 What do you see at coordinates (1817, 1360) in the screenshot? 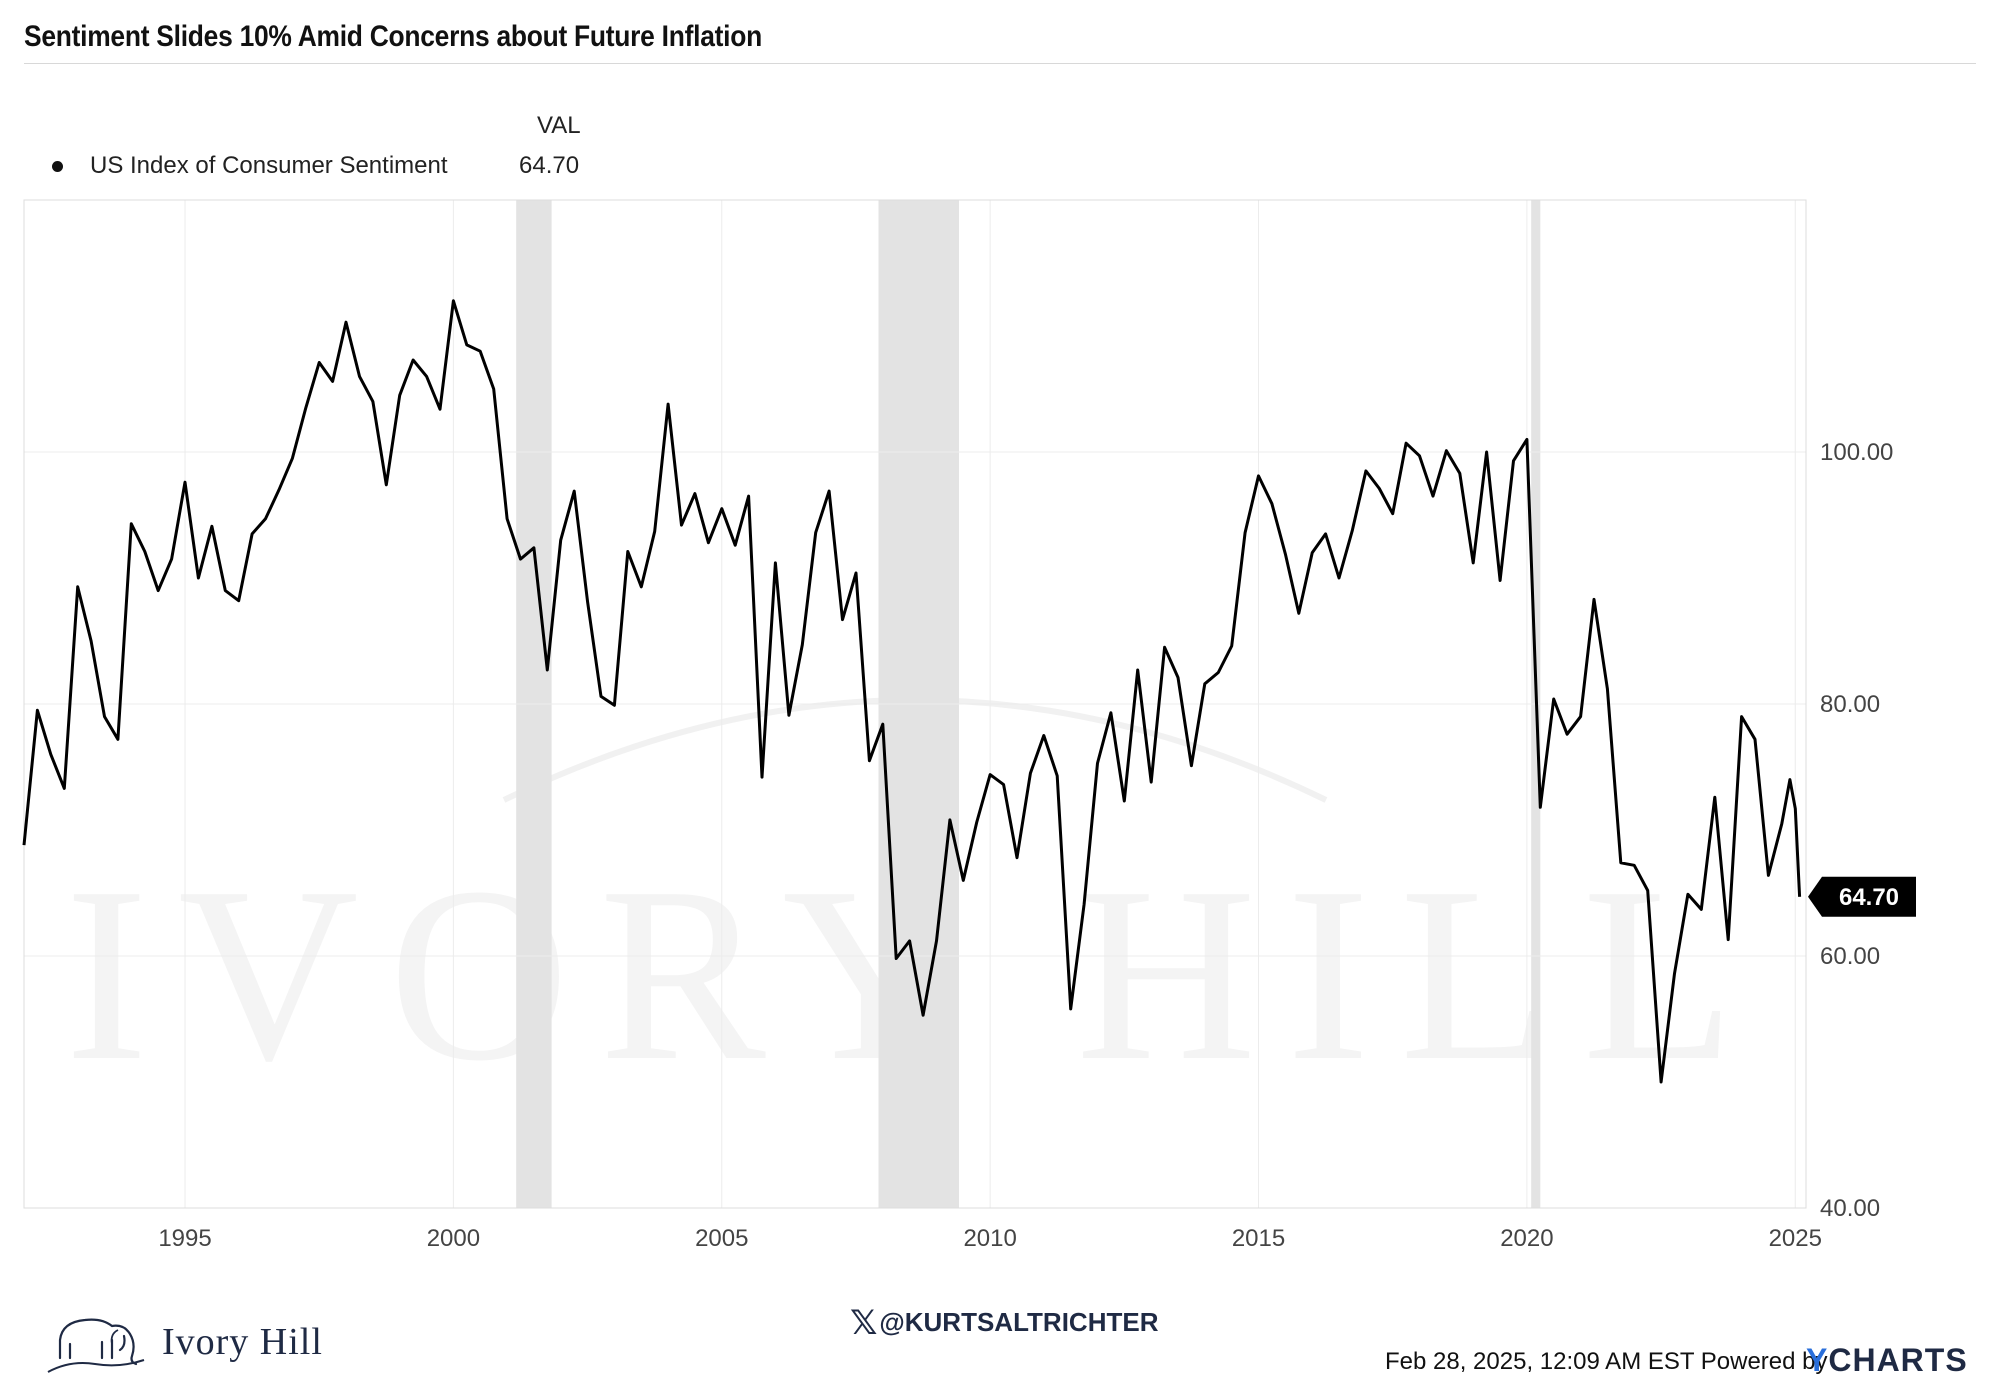
I see `ycharts-brand-y: Y` at bounding box center [1817, 1360].